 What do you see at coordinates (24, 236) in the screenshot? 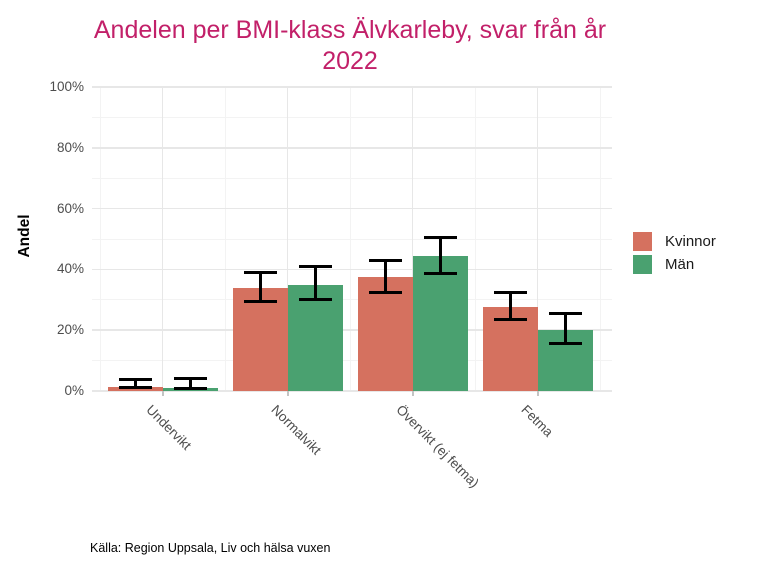
I see `y-axis-title: Andel` at bounding box center [24, 236].